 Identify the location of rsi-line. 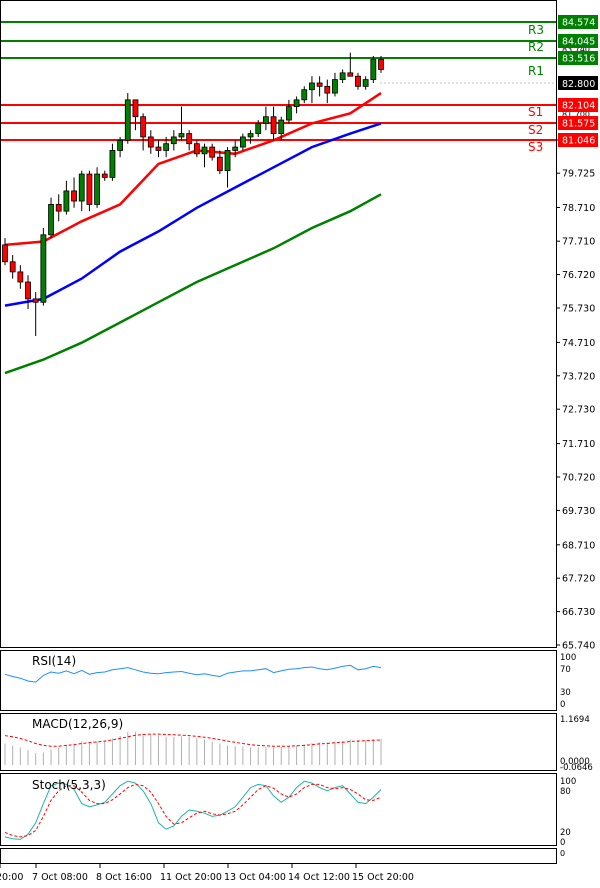
(193, 673).